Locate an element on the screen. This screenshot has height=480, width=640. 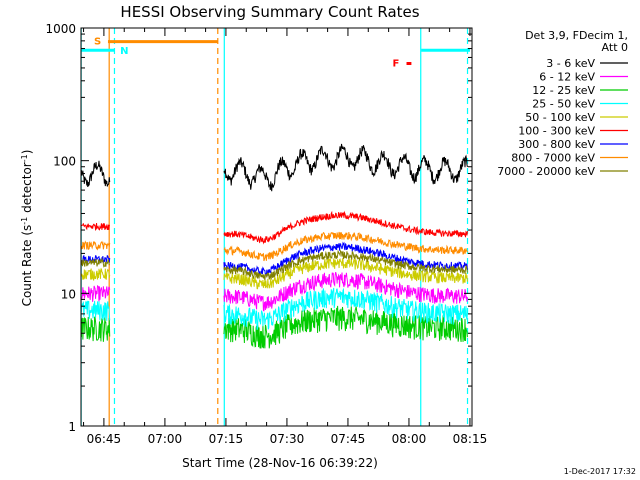
legend-label-2: 12 - 25 keV is located at coordinates (563, 90).